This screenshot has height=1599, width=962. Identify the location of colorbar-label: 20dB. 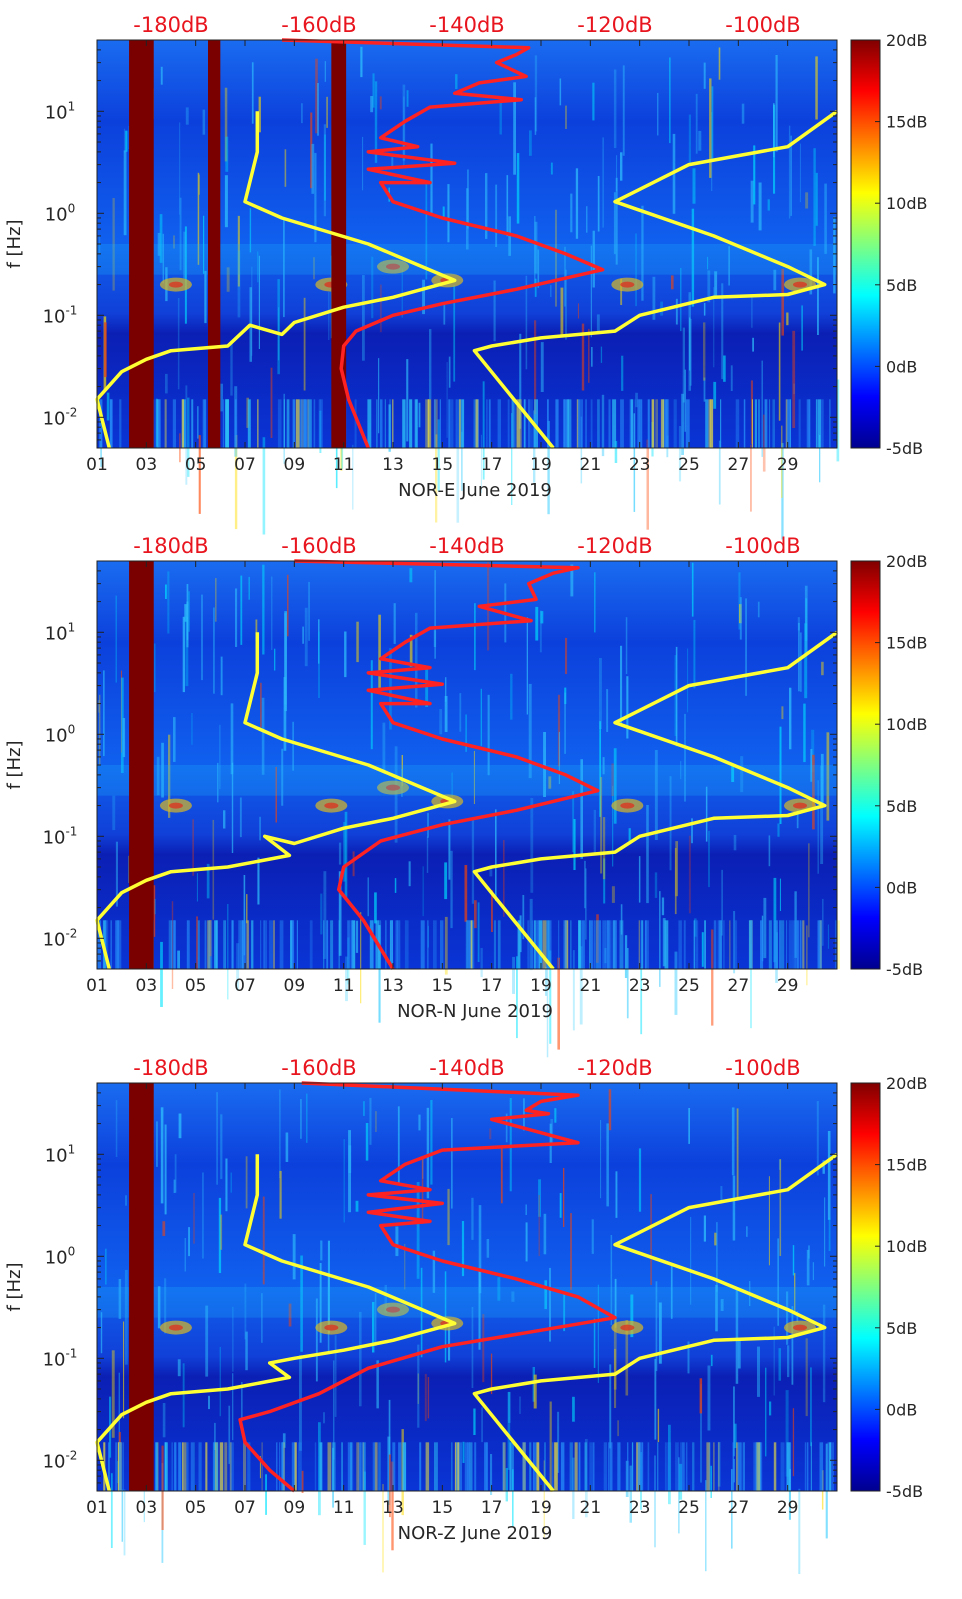
(907, 1083).